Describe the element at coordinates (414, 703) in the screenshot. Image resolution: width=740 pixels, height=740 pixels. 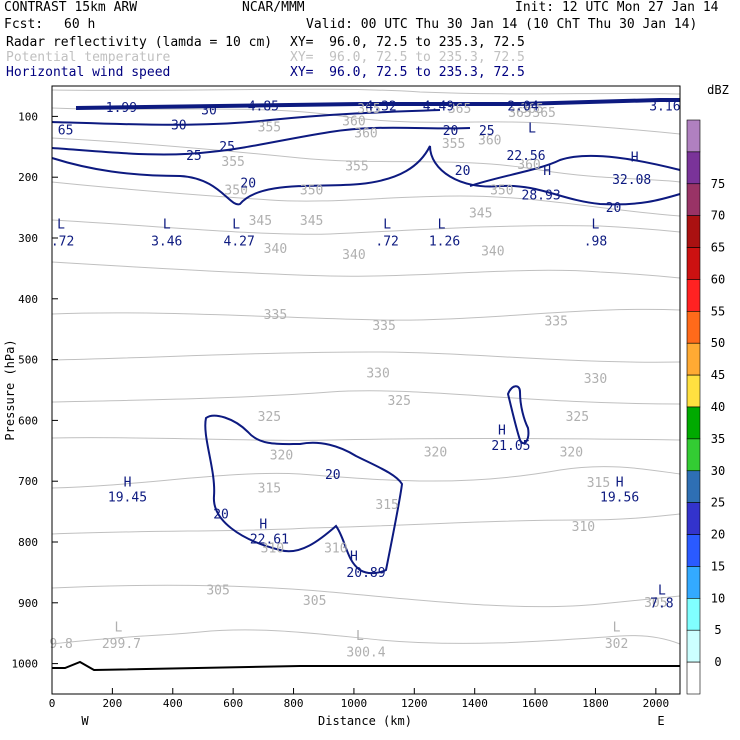
I see `x-tick-label: 1200` at that location.